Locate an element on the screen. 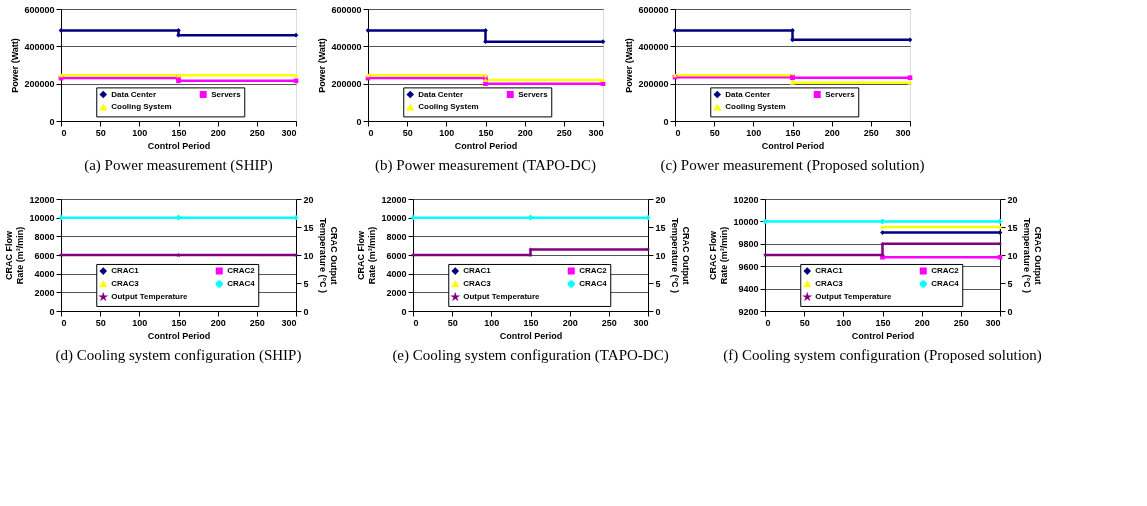 Image resolution: width=1147 pixels, height=506 pixels. y2-tick-label: 20 is located at coordinates (660, 199).